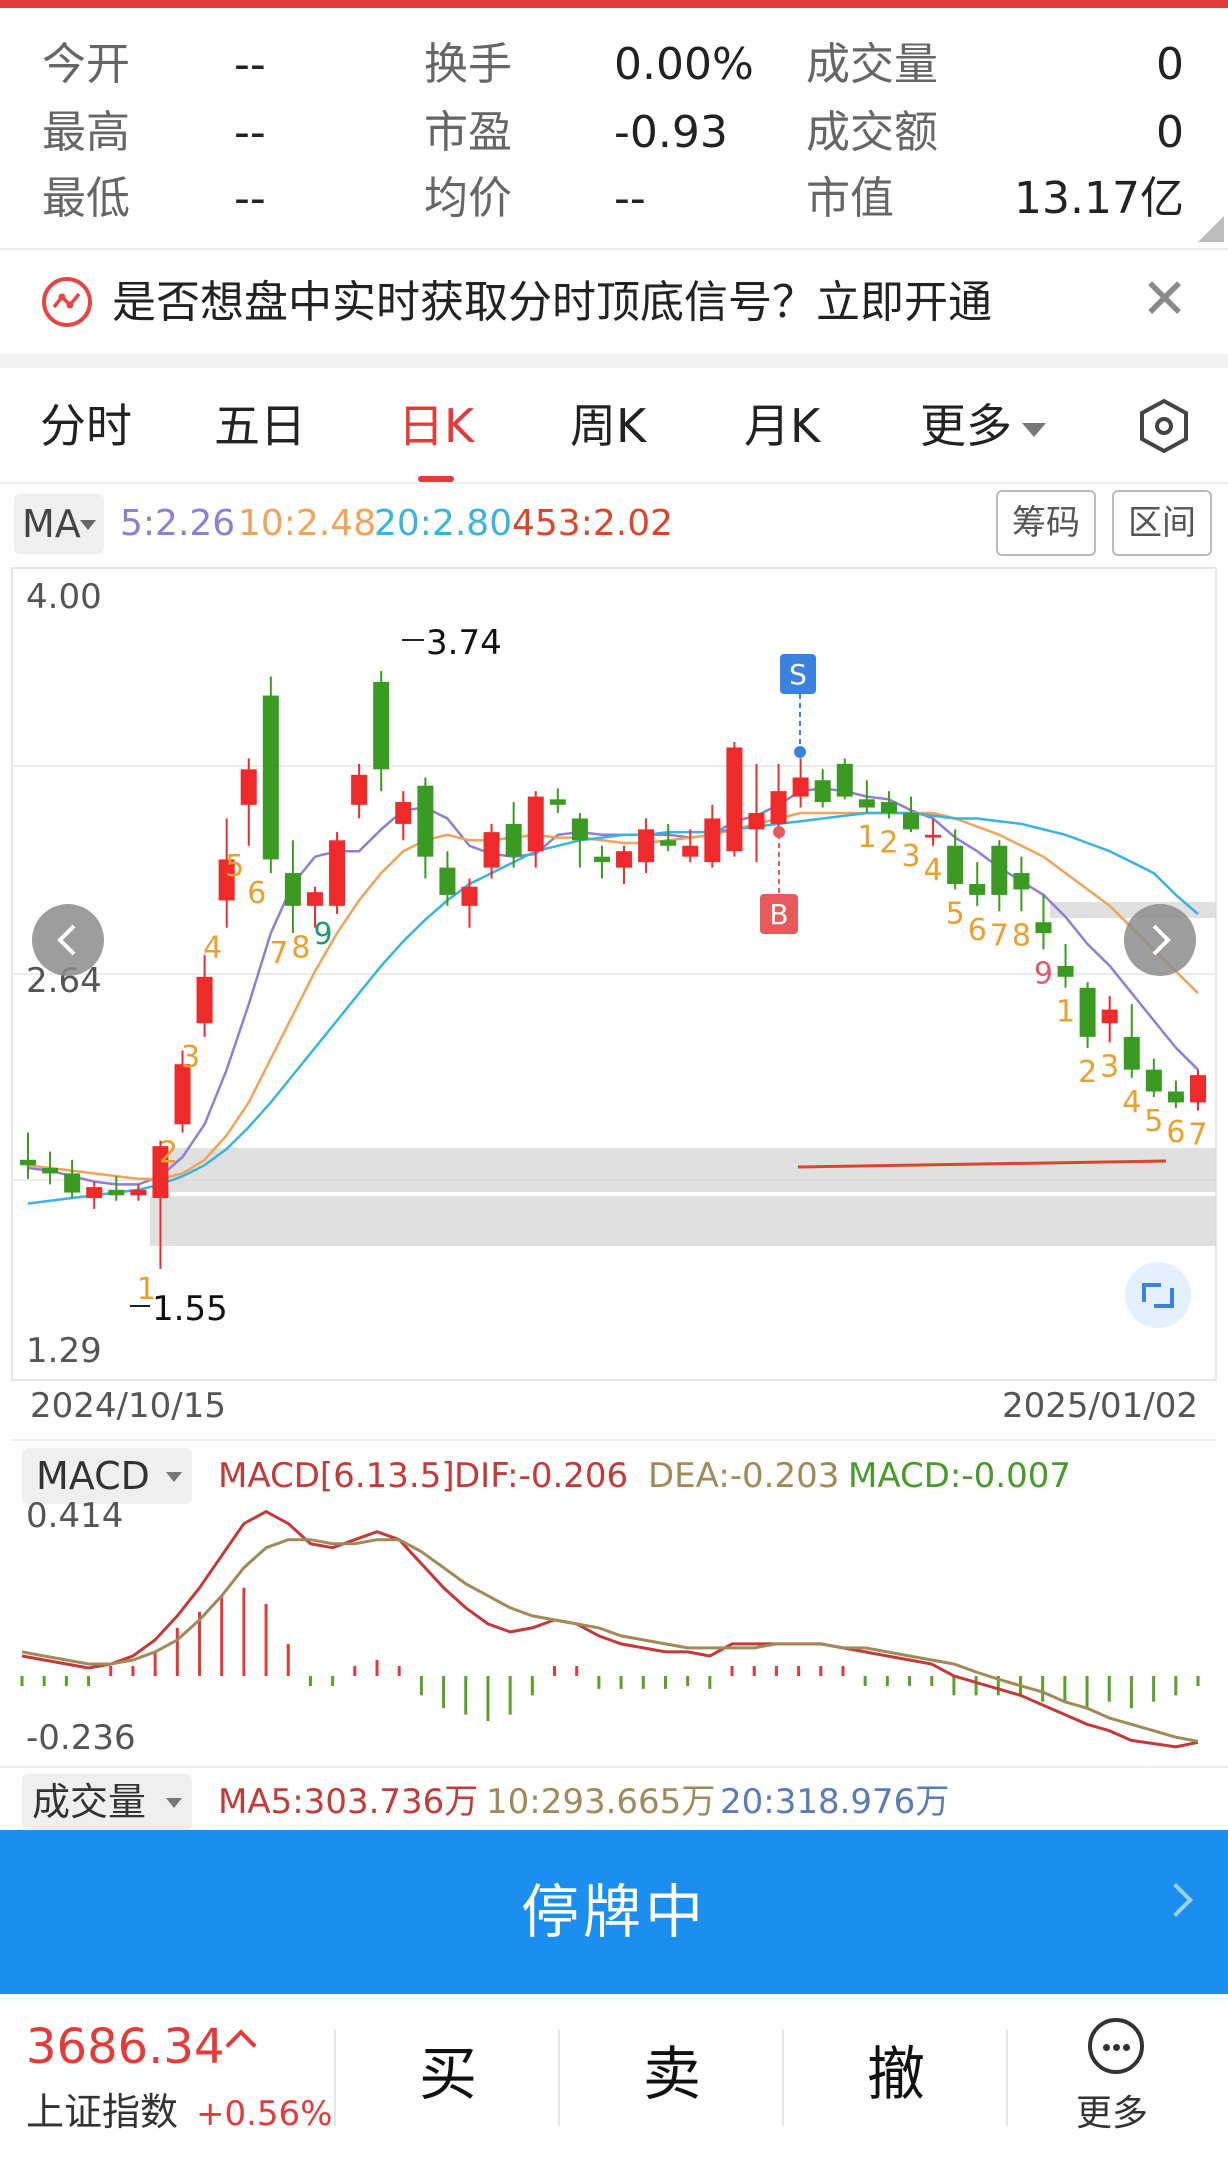  Describe the element at coordinates (59, 524) in the screenshot. I see `ma-selector: MA` at that location.